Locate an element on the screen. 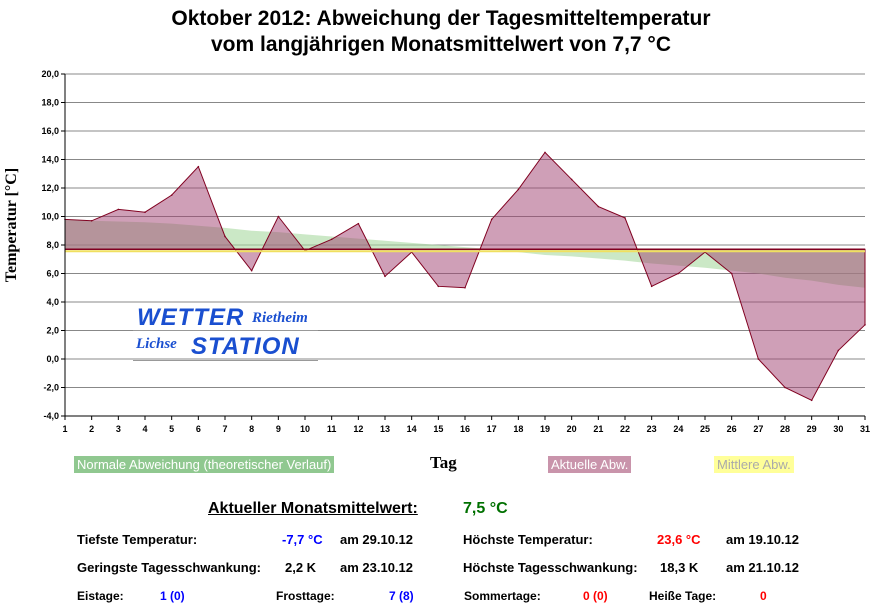  legend-actual: Aktuelle Abw. is located at coordinates (590, 464).